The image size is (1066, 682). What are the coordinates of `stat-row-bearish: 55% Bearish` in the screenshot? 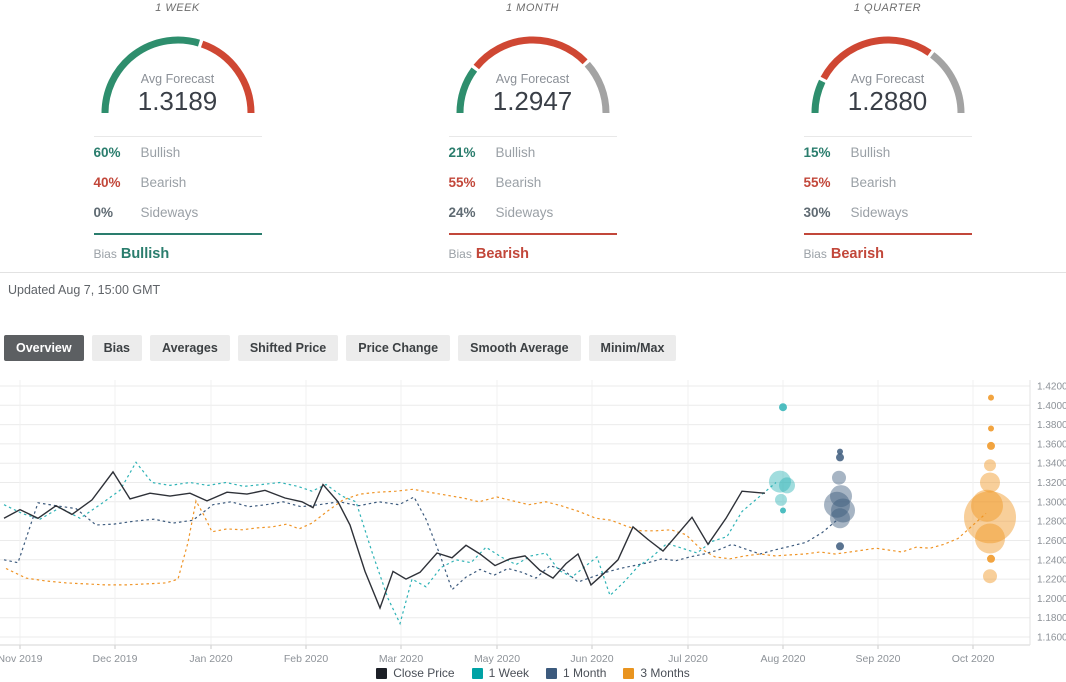 It's located at (888, 182).